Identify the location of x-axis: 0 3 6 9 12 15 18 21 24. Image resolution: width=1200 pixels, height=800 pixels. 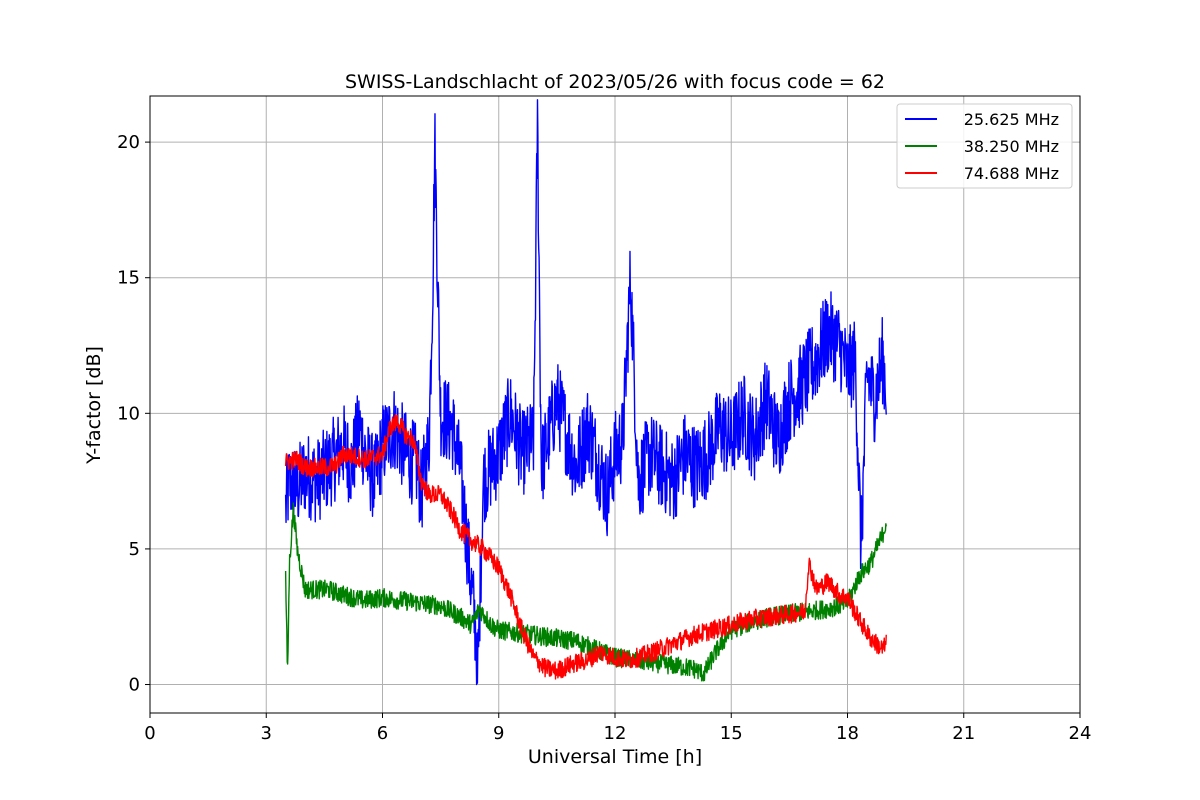
(617, 728).